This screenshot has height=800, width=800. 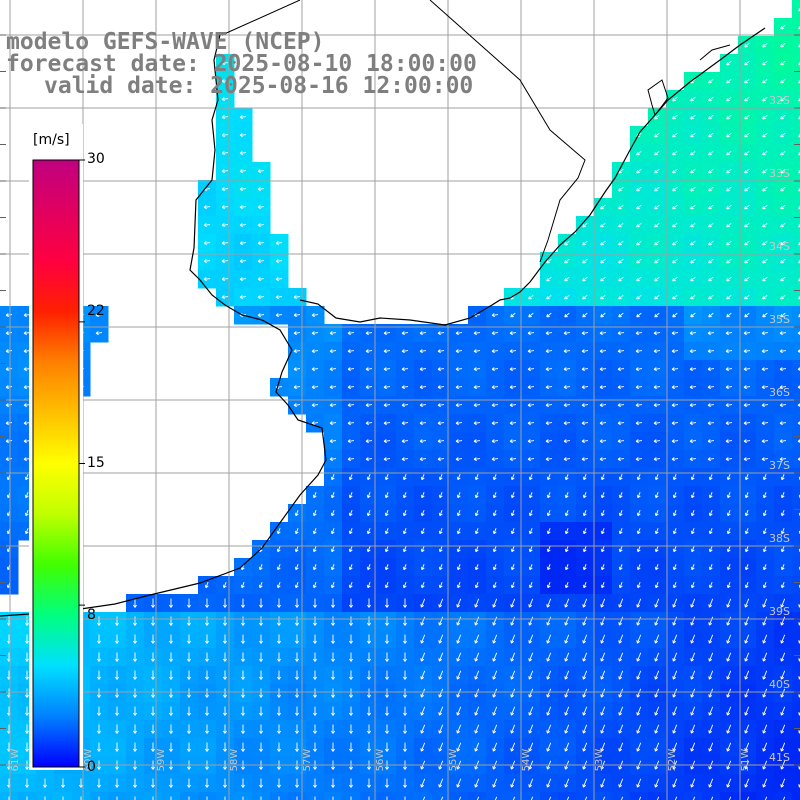 What do you see at coordinates (380, 760) in the screenshot?
I see `longitude-labels: 61W 60W 59W 58W 57W 56W 55W 54W 53W 52W 51W` at bounding box center [380, 760].